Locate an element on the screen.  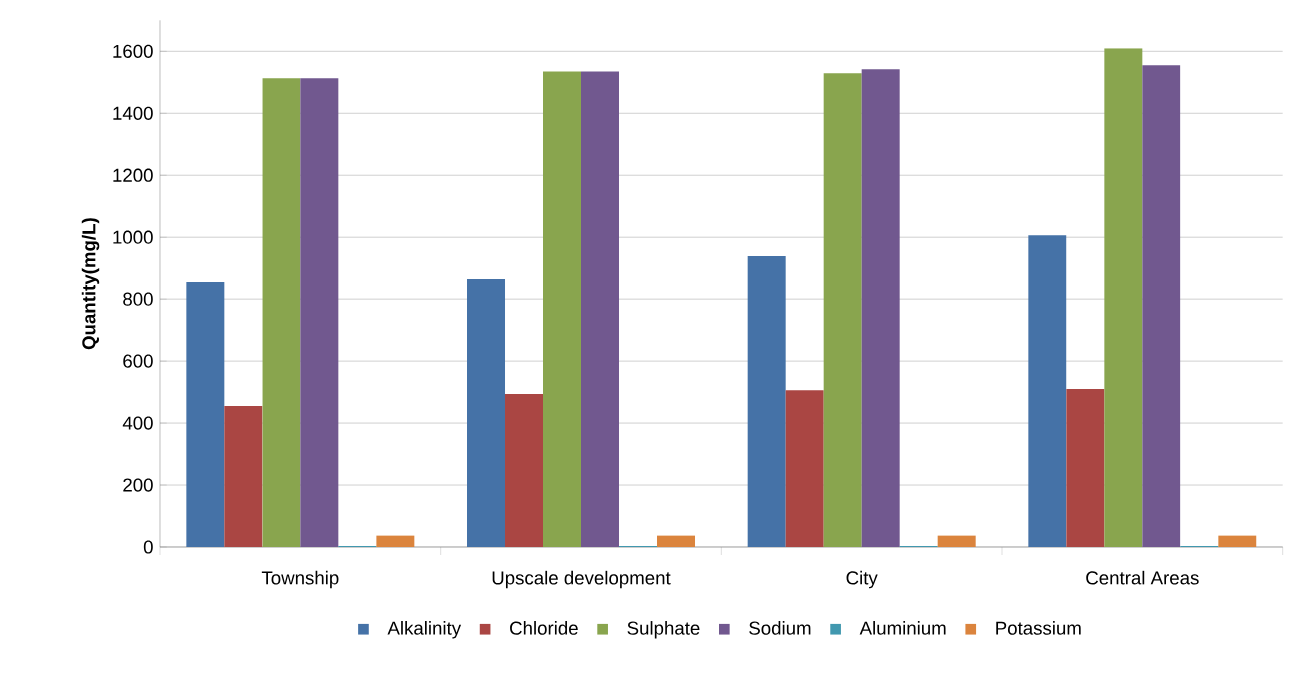
x-tick-label: City is located at coordinates (862, 579).